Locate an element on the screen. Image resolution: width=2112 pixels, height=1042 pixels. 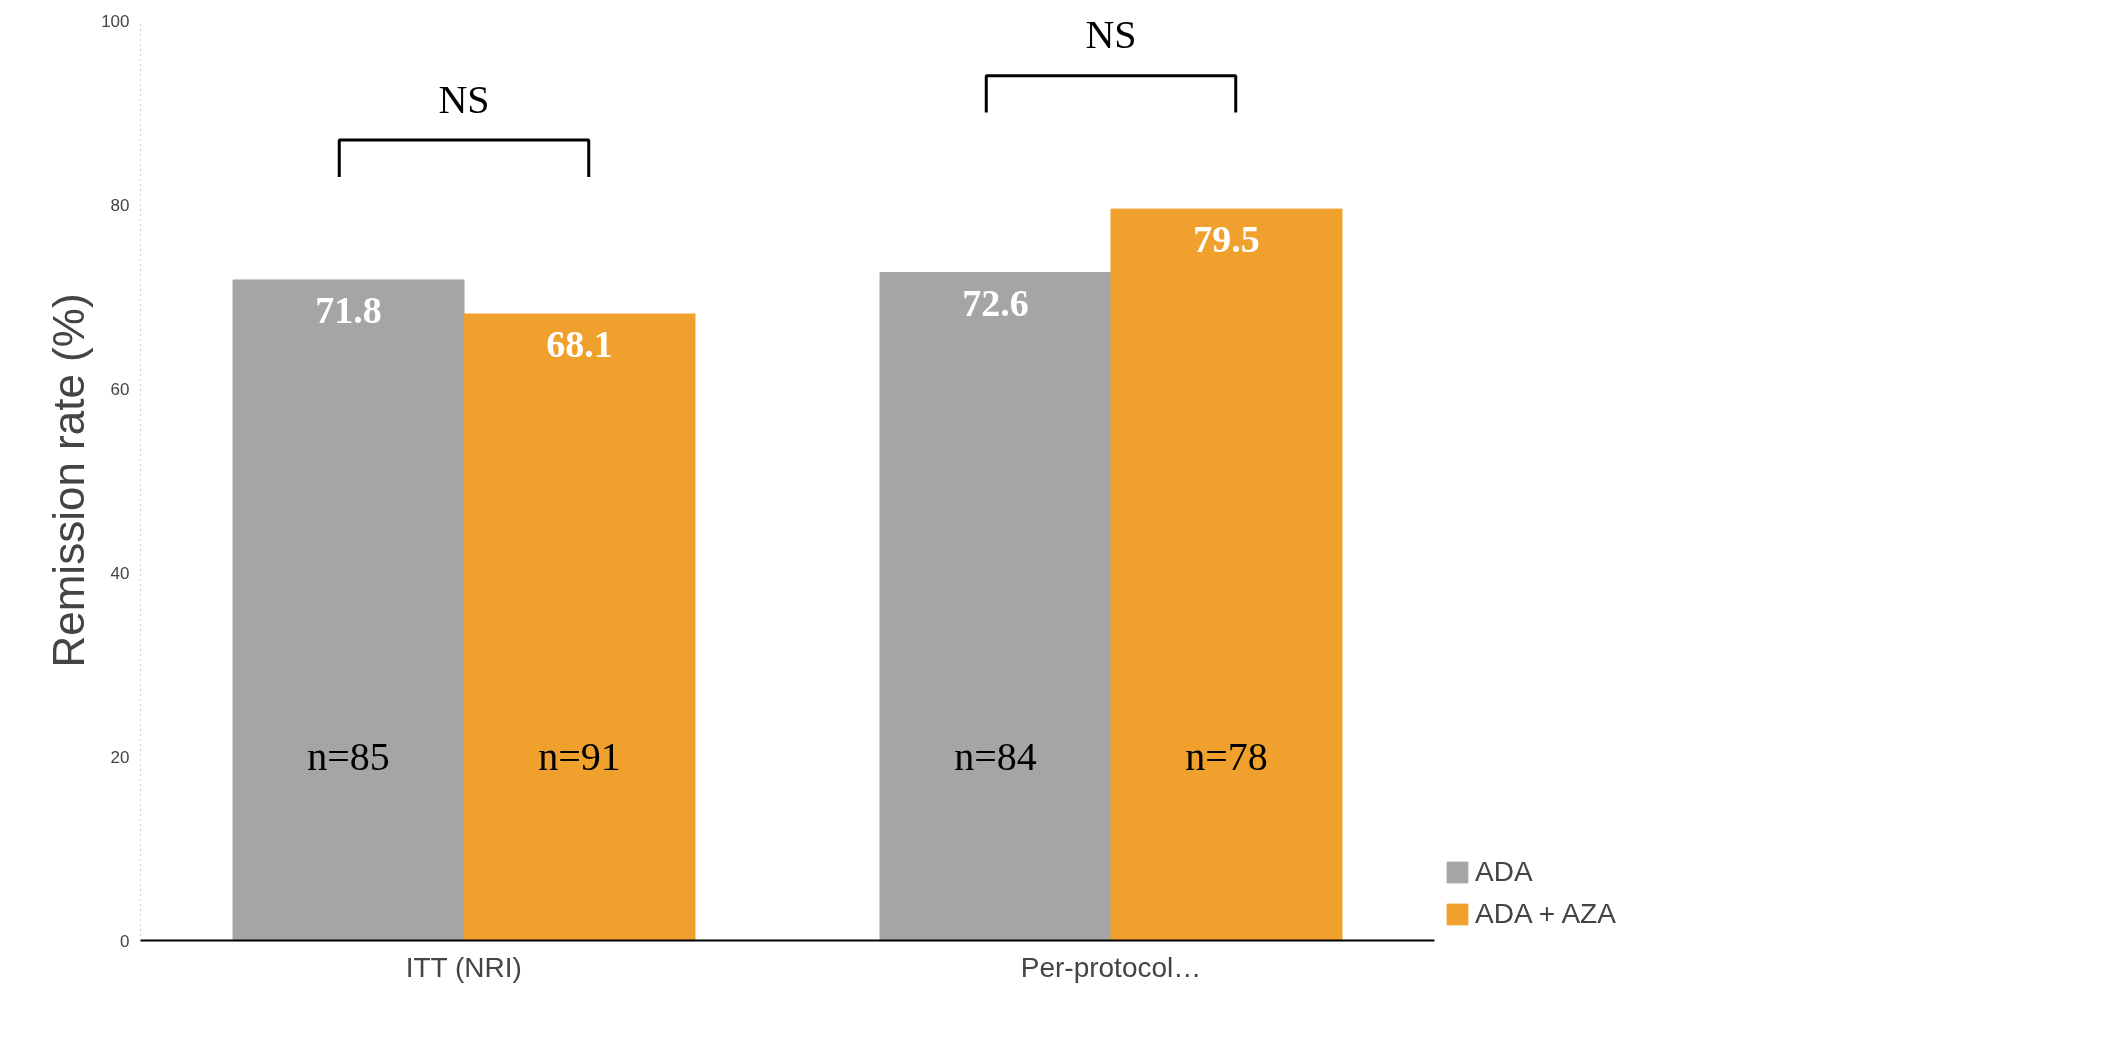
annotation: n=78 is located at coordinates (1226, 756).